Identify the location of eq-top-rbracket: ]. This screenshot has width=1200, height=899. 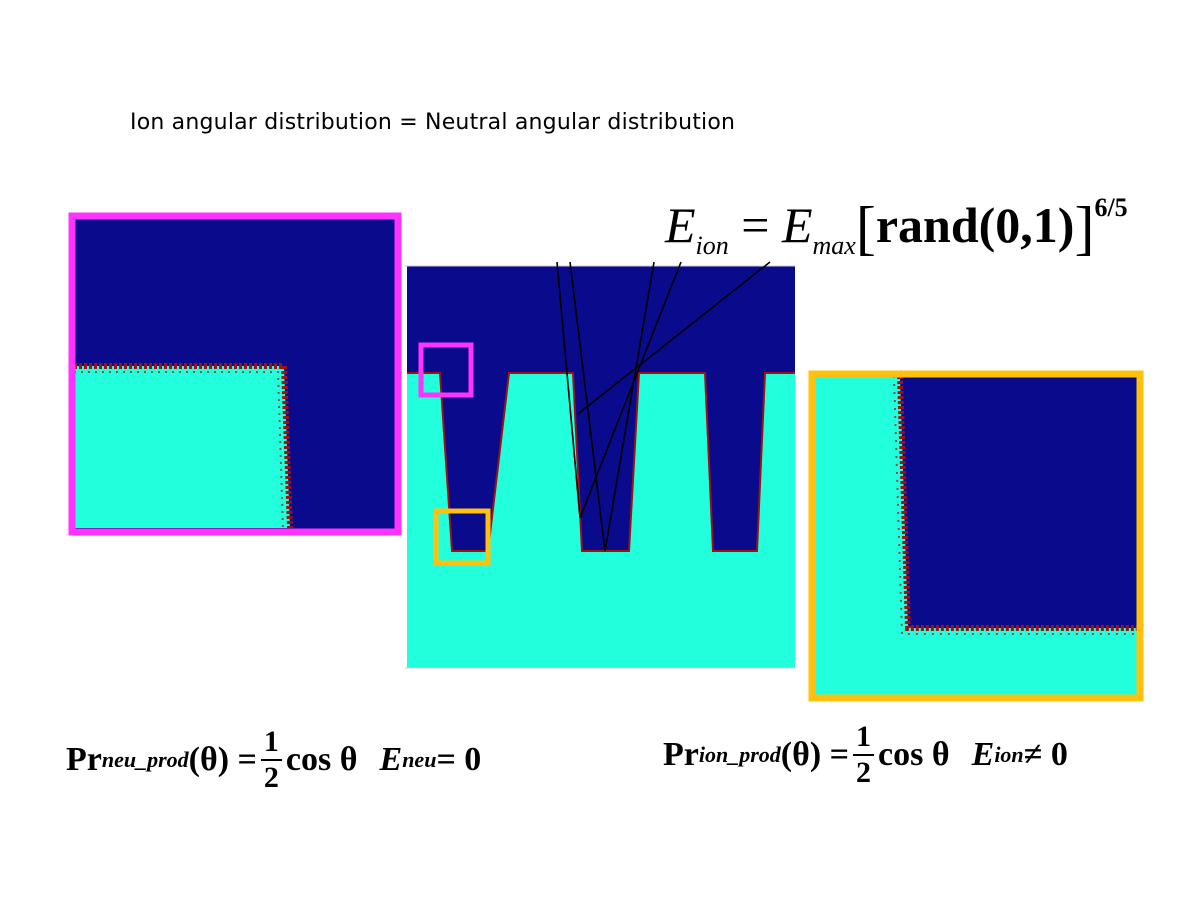
(1084, 228).